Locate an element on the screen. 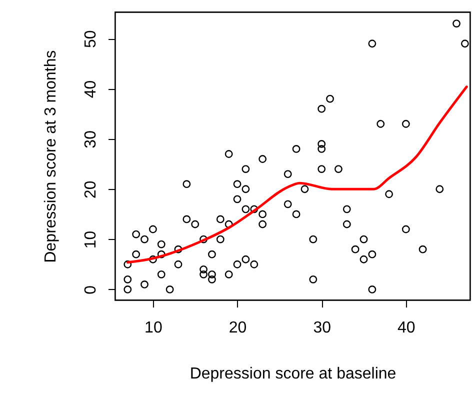 The width and height of the screenshot is (473, 405). y-tick-label: 20 is located at coordinates (91, 189).